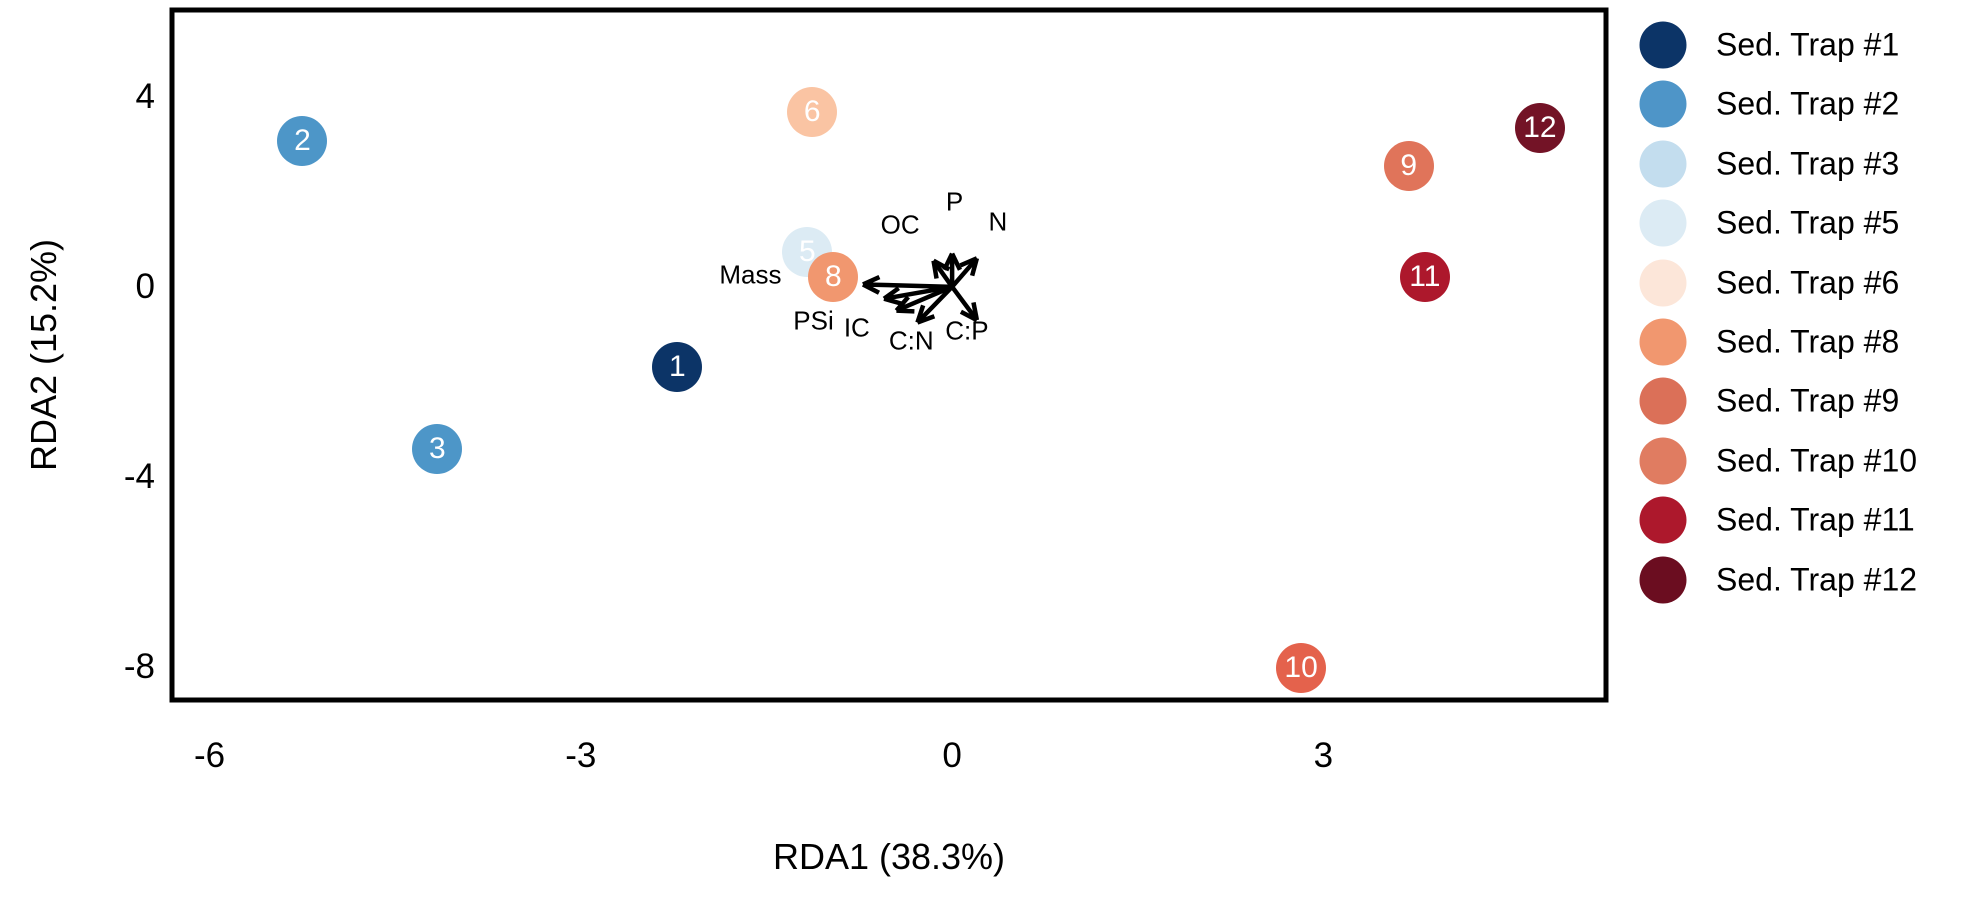 The height and width of the screenshot is (922, 1968). I want to click on env-arrow-ic, so click(924, 298).